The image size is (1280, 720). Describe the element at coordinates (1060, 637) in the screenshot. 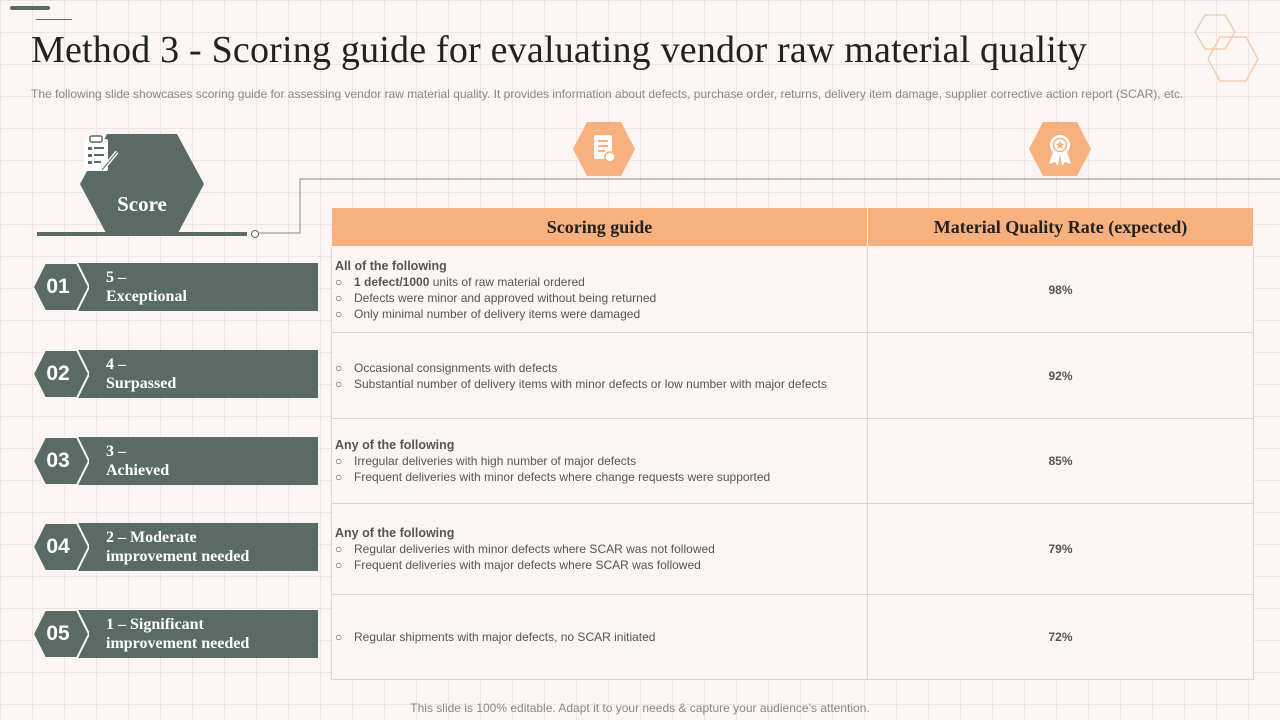

I see `rate-cell: 72%` at that location.